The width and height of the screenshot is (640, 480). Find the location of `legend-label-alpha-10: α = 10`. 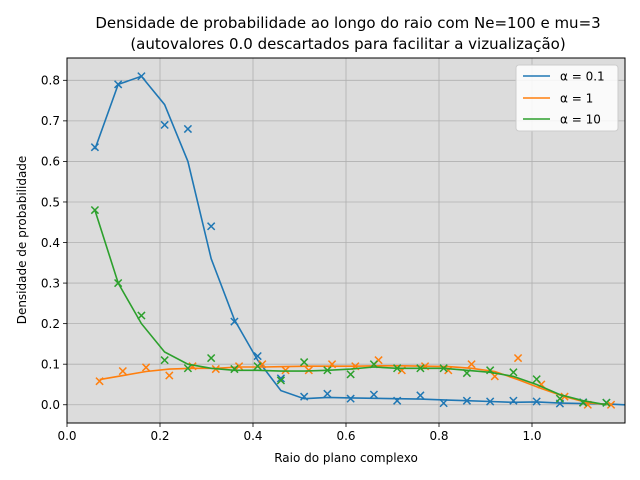

legend-label-alpha-10: α = 10 is located at coordinates (580, 120).